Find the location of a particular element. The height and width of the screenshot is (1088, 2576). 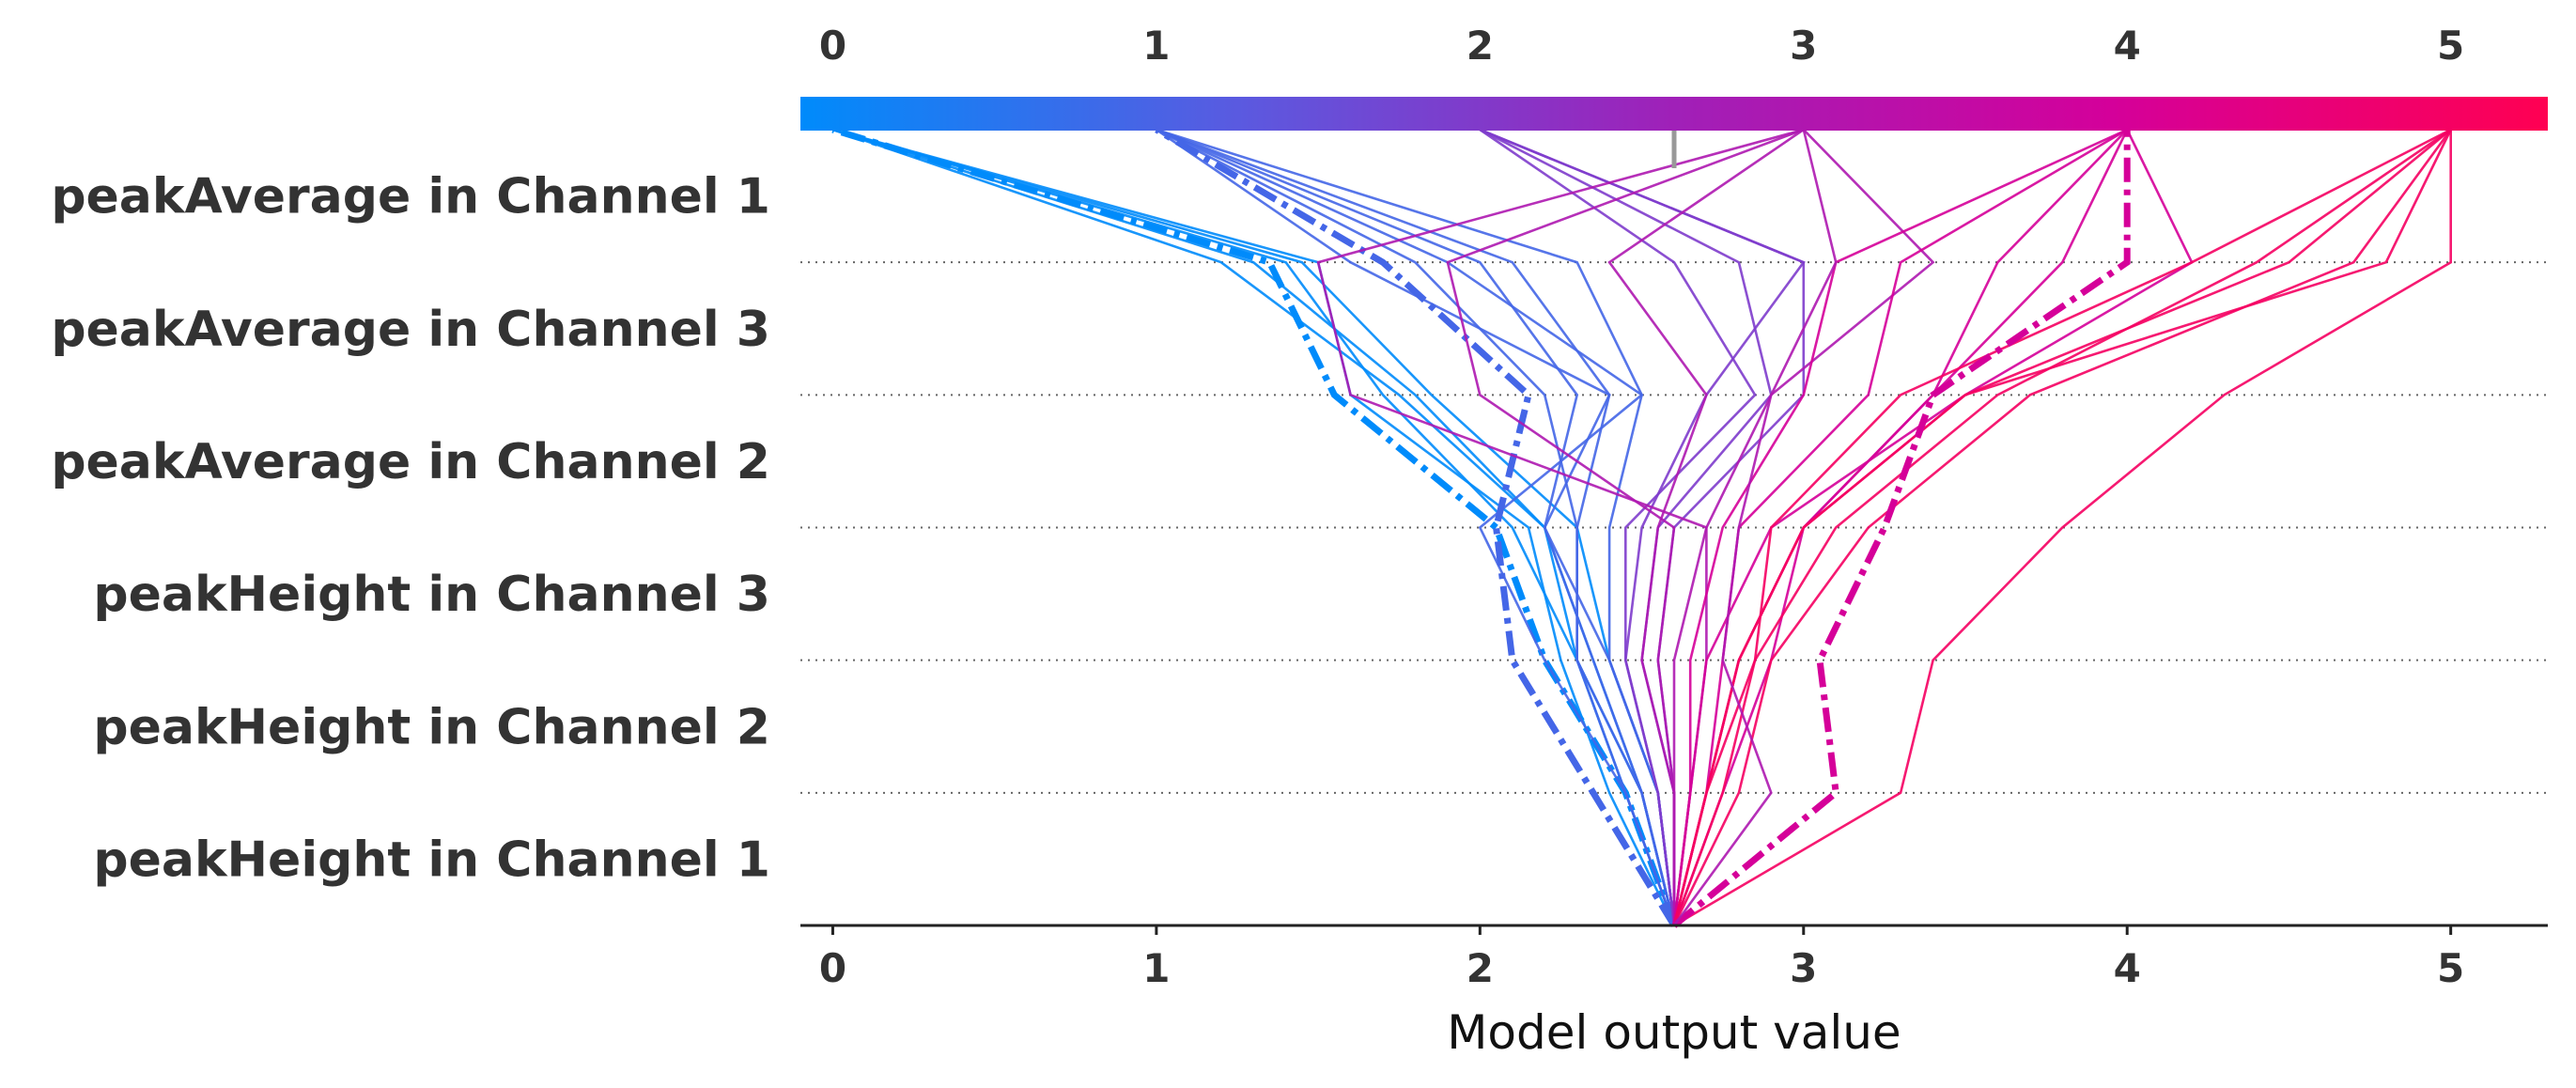

feature-label: peakAverage in Channel 2 is located at coordinates (410, 462).